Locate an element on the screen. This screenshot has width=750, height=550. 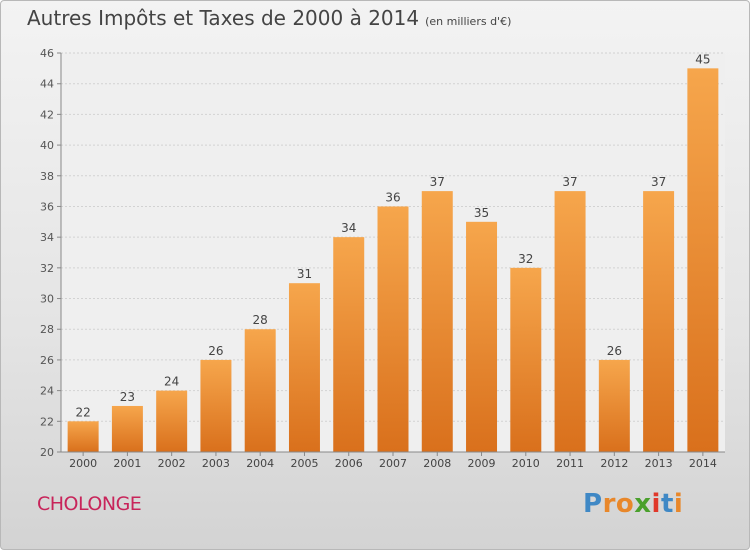
y-tick-label: 24 is located at coordinates (47, 391).